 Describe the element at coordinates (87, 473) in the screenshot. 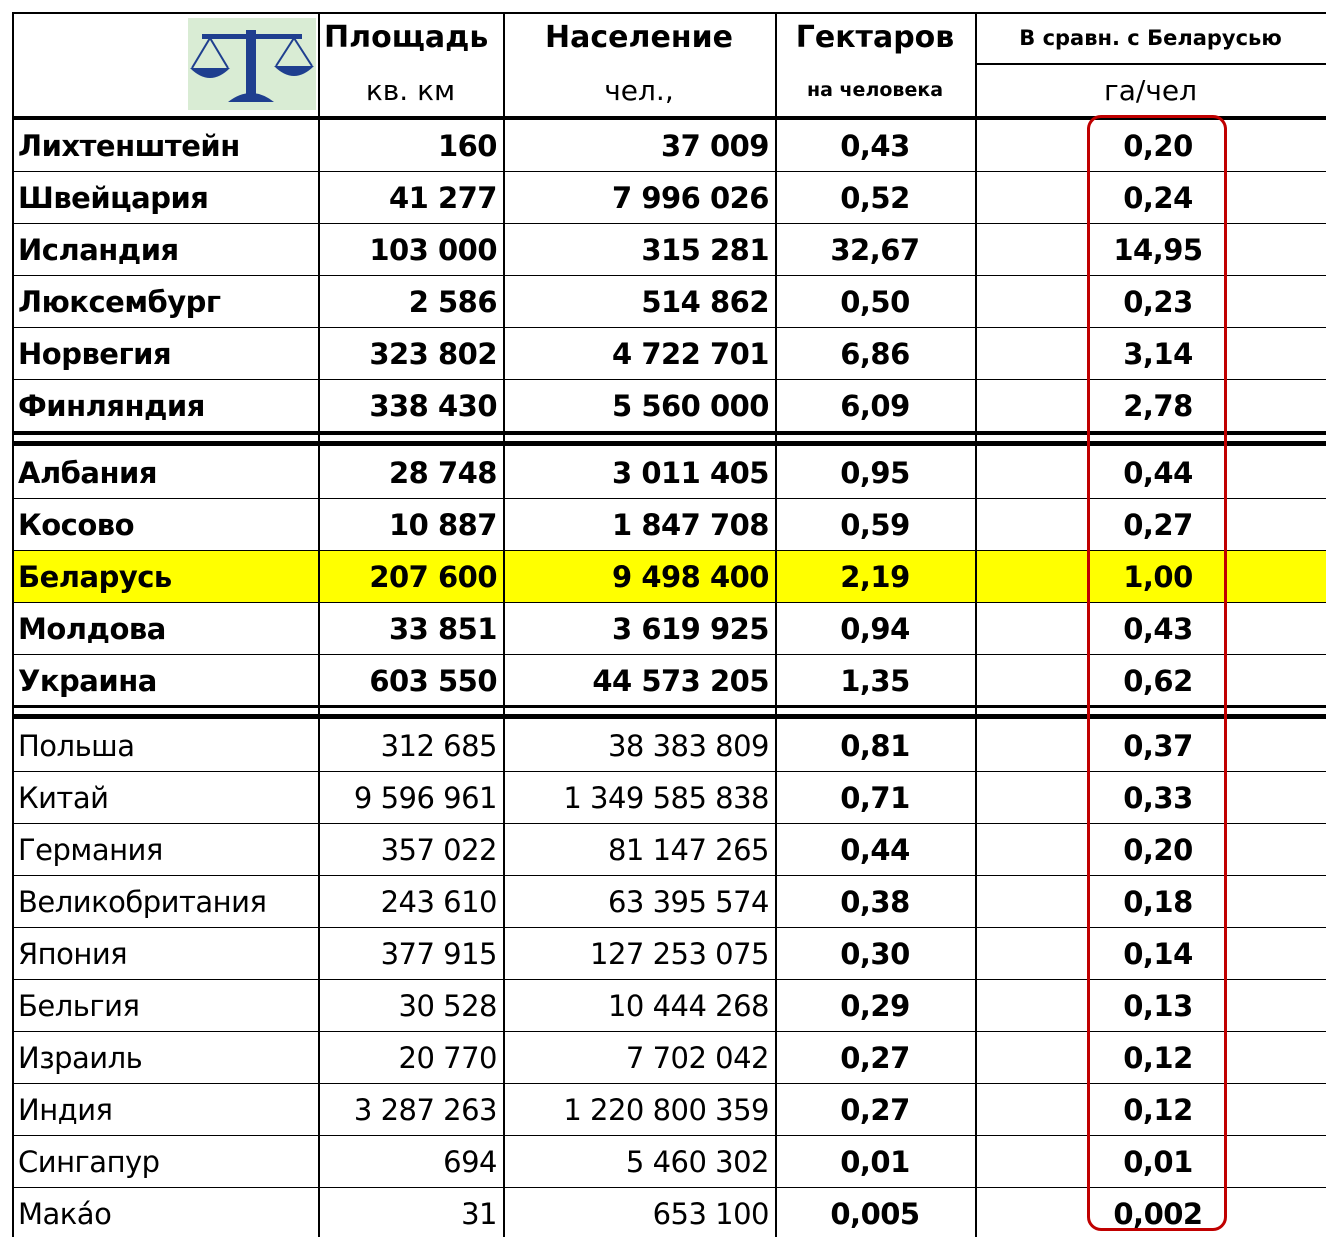

I see `cell: Албания` at that location.